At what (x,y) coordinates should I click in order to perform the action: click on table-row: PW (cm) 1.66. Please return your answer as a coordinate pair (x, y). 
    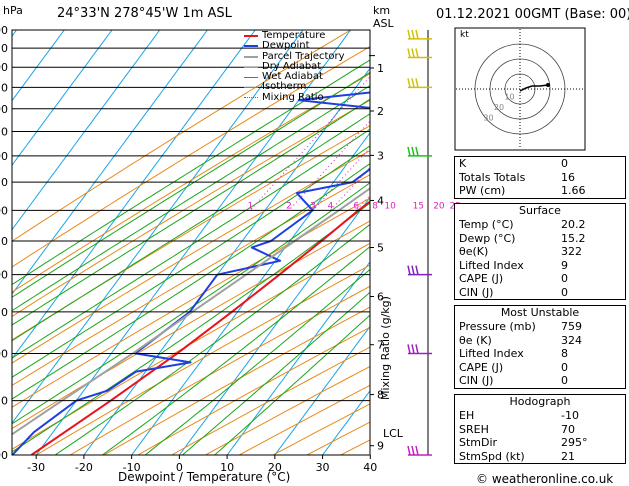
    Looking at the image, I should click on (540, 191).